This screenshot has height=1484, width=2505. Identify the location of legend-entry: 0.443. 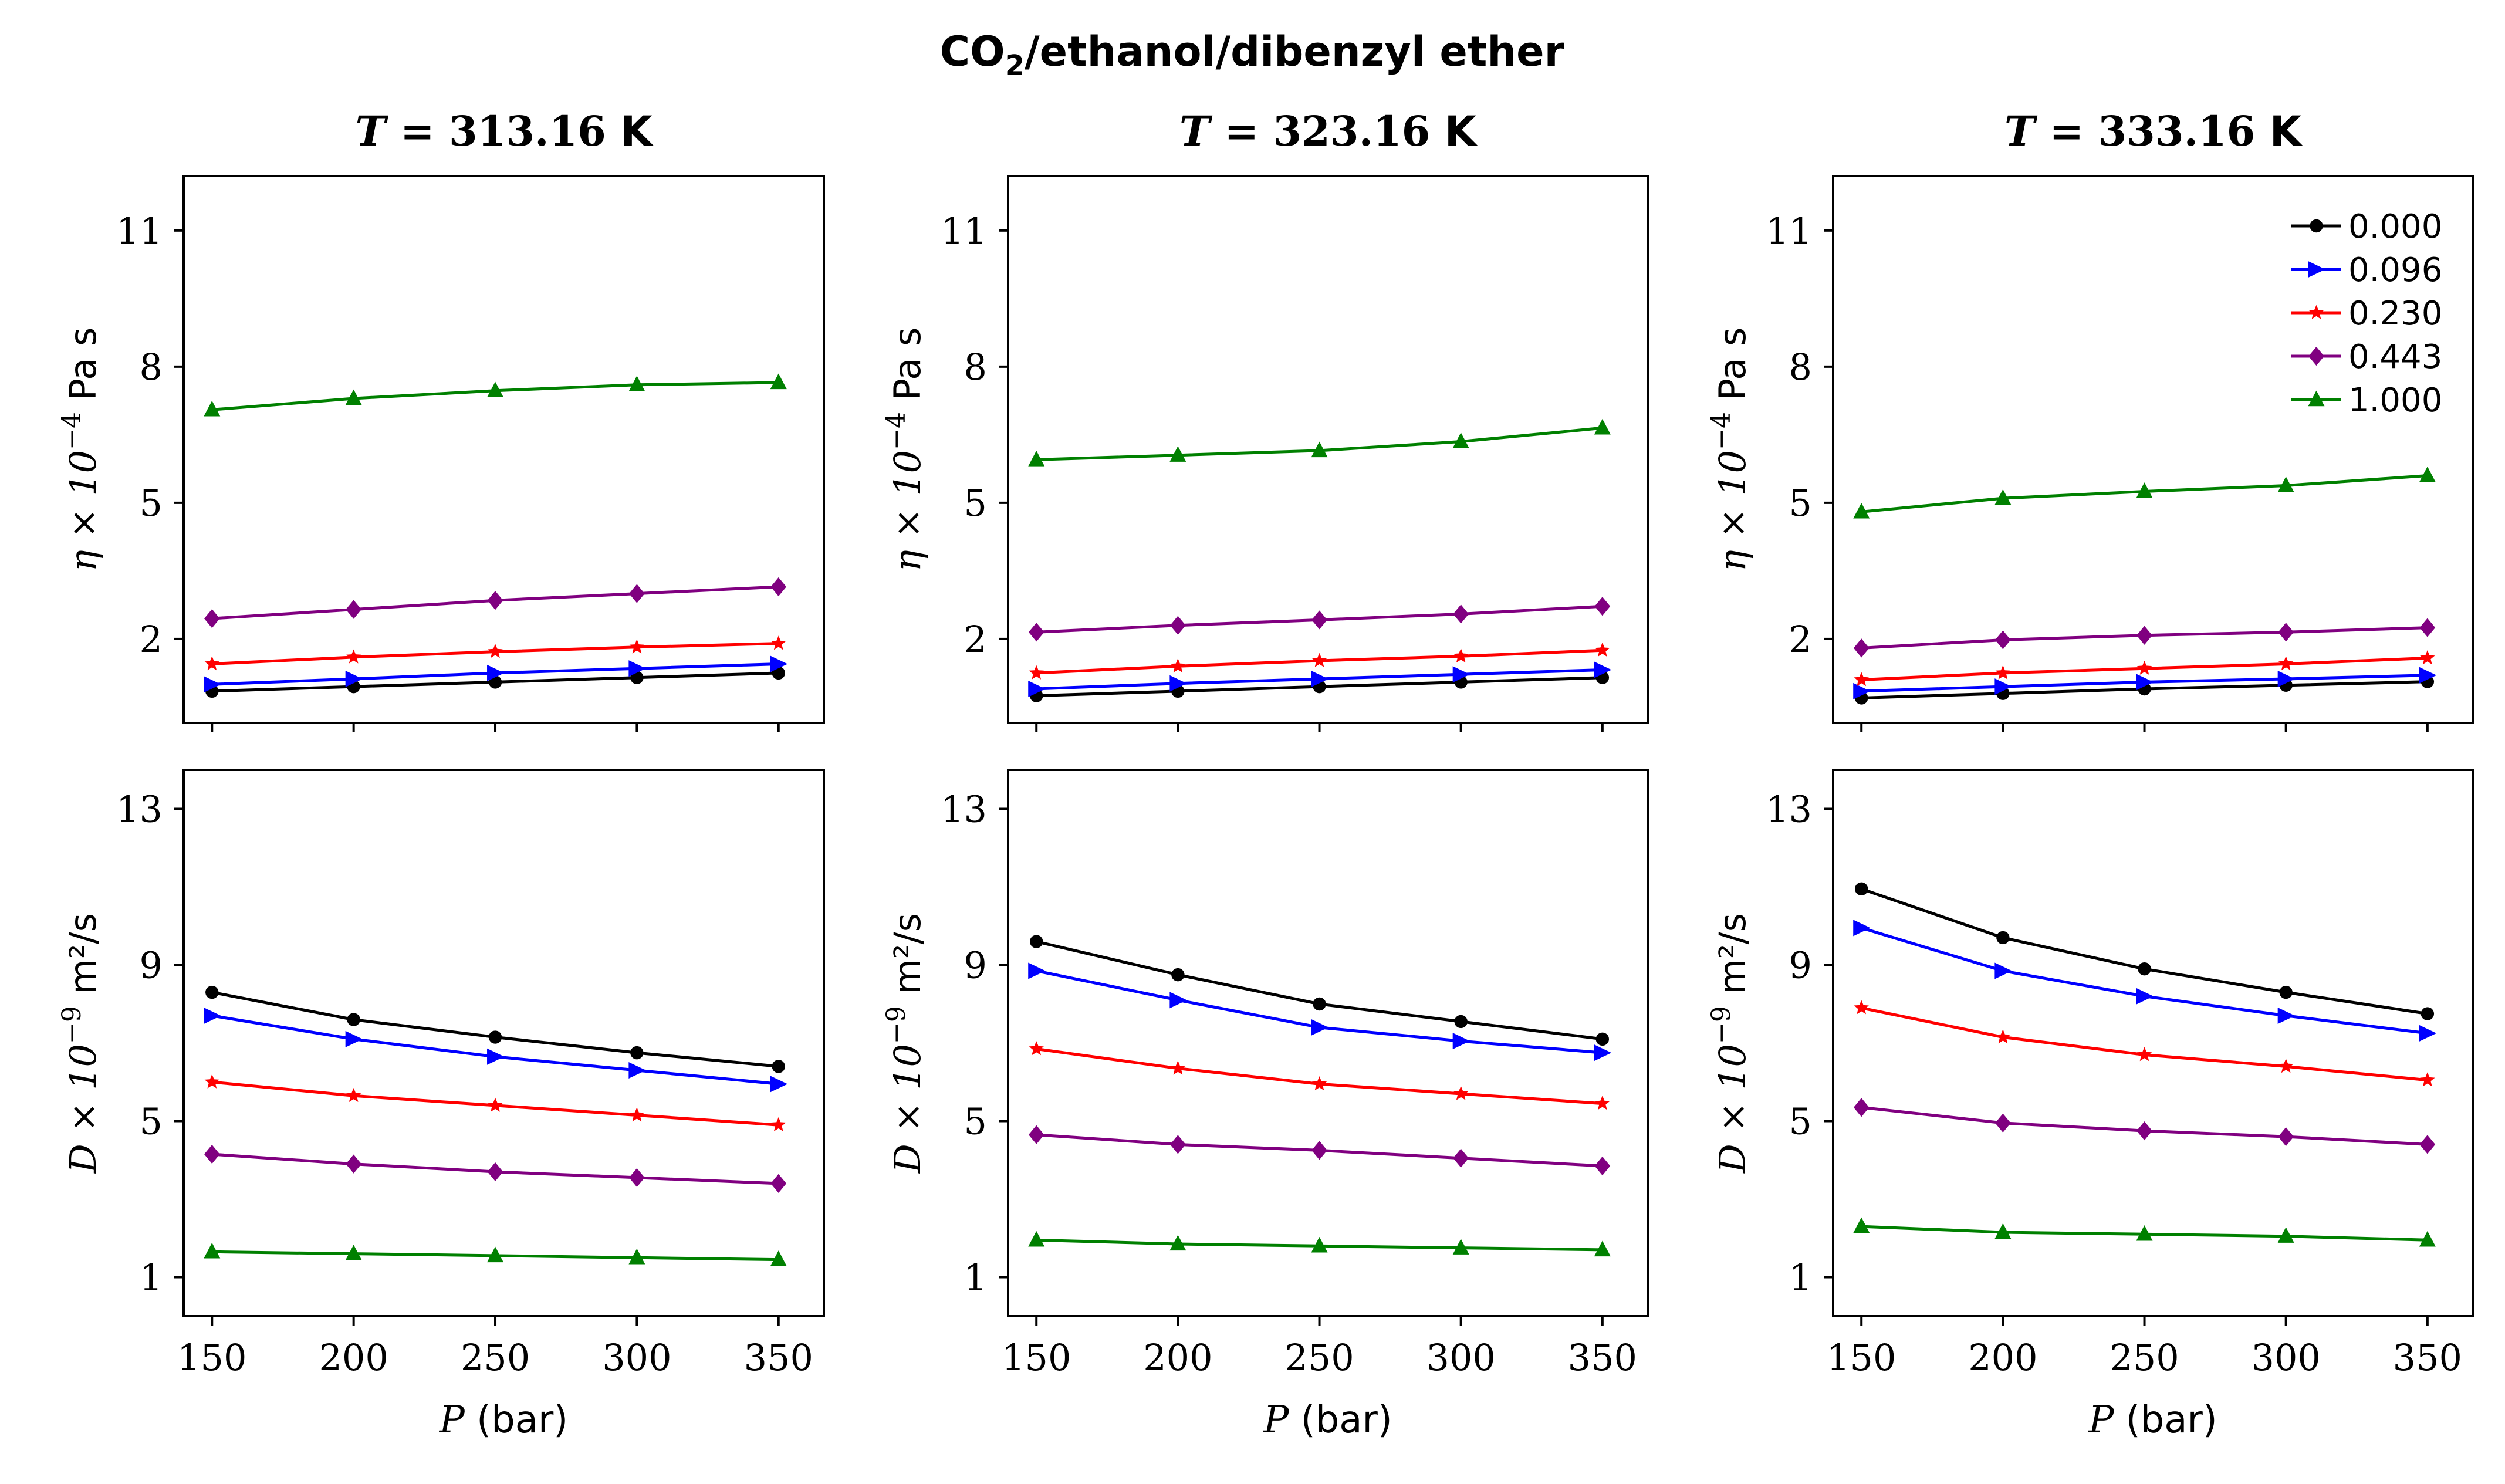
(2366, 357).